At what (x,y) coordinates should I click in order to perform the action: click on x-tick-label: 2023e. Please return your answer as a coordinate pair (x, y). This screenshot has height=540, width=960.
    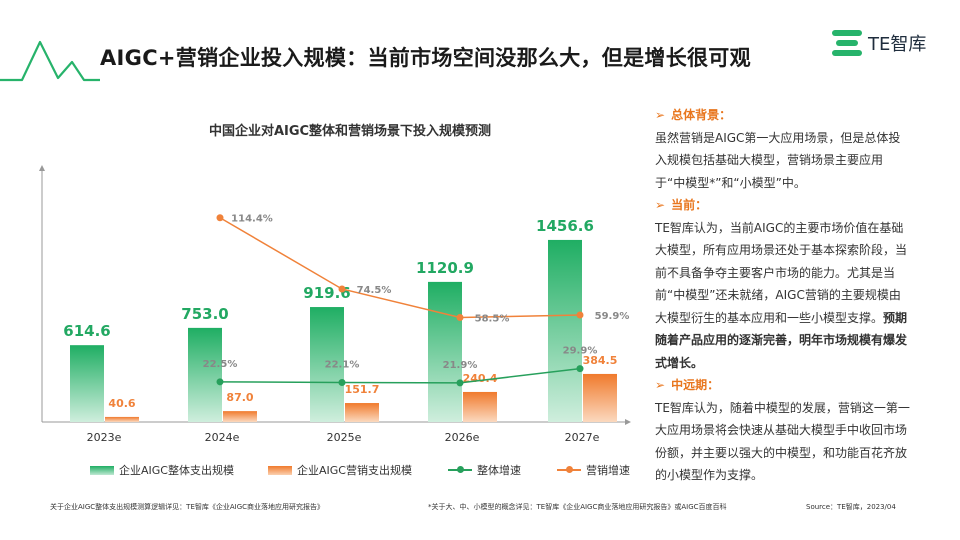
    Looking at the image, I should click on (104, 437).